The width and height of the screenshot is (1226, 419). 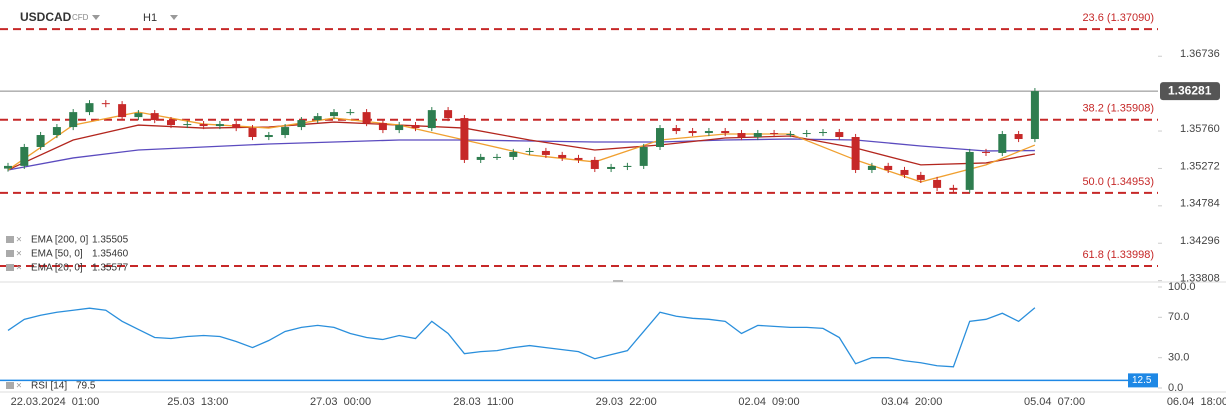 What do you see at coordinates (46, 17) in the screenshot?
I see `symbol: USDCAD` at bounding box center [46, 17].